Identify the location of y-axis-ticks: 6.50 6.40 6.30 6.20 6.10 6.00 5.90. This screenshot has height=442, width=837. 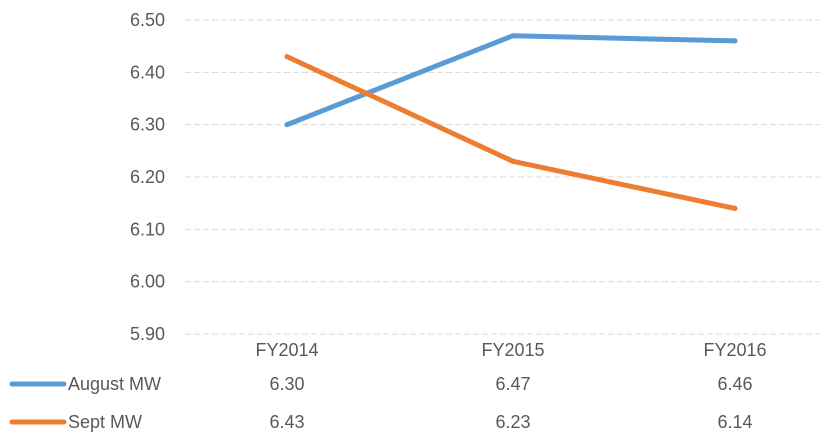
(147, 177).